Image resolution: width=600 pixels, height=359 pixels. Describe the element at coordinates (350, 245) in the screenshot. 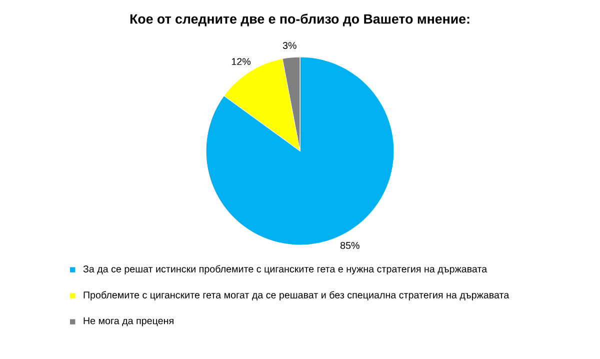

I see `data-label: 85%` at that location.